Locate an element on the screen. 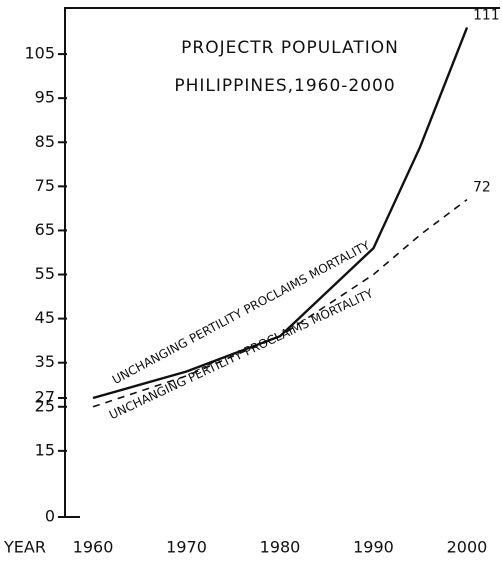 Image resolution: width=502 pixels, height=565 pixels. y-tick-label: 75 is located at coordinates (45, 185).